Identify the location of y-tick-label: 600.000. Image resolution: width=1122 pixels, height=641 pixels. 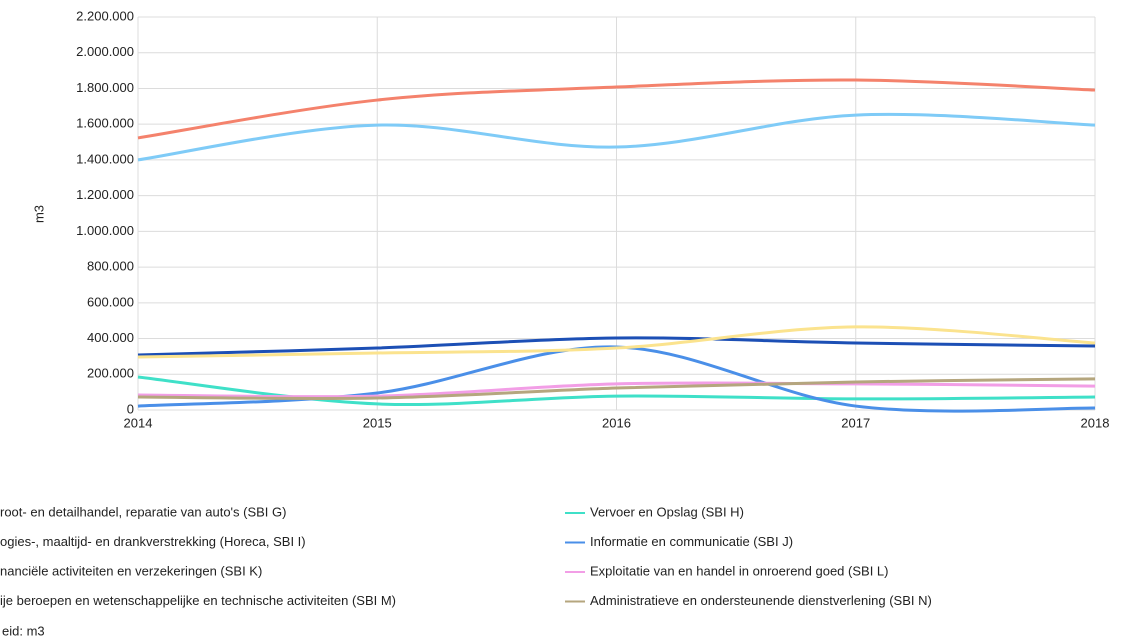
(110, 301).